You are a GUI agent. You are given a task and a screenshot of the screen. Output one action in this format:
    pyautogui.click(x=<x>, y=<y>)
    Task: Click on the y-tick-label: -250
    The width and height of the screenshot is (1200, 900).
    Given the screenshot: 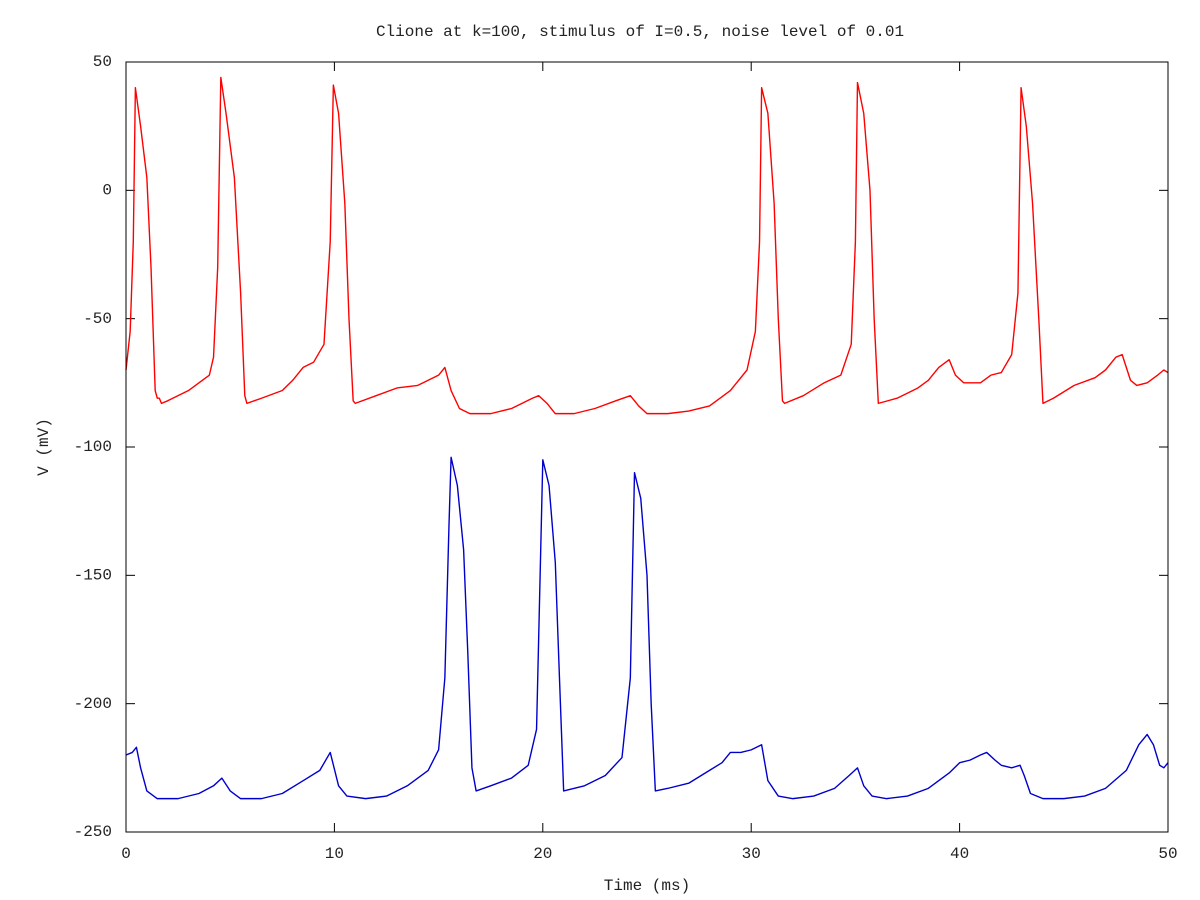 What is the action you would take?
    pyautogui.click(x=93, y=832)
    